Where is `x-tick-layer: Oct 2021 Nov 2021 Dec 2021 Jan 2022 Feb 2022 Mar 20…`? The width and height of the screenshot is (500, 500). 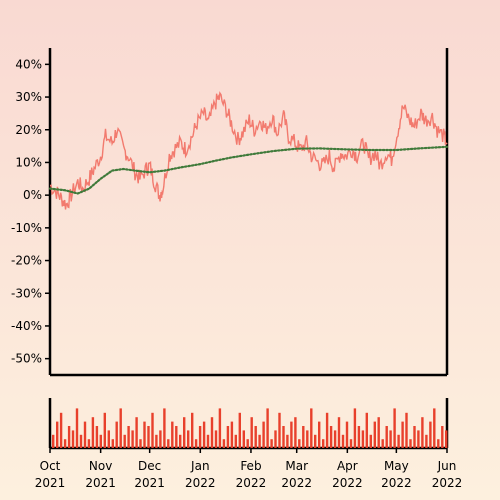 x-tick-layer: Oct 2021 Nov 2021 Dec 2021 Jan 2022 Feb 2022 Mar 20… is located at coordinates (248, 469).